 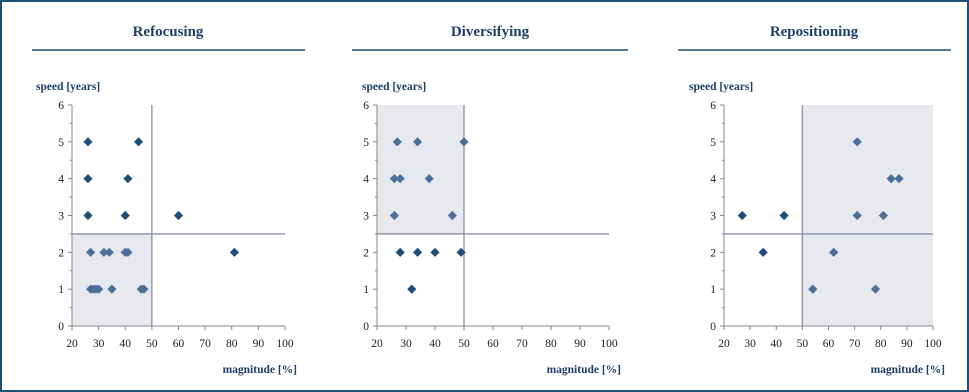 I want to click on chart-title: Repositioning, so click(x=814, y=32).